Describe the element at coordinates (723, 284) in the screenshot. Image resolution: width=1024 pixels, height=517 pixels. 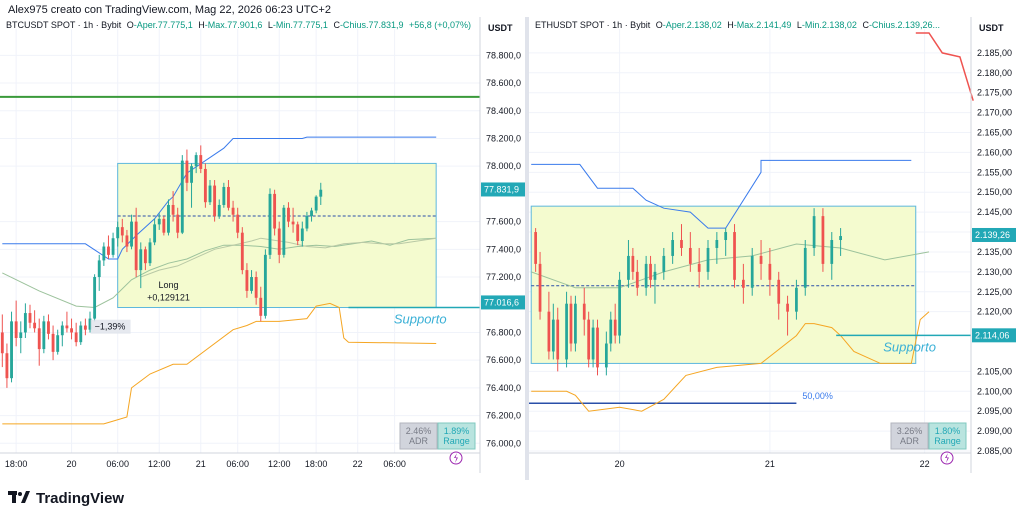
I see `eth-range-box` at that location.